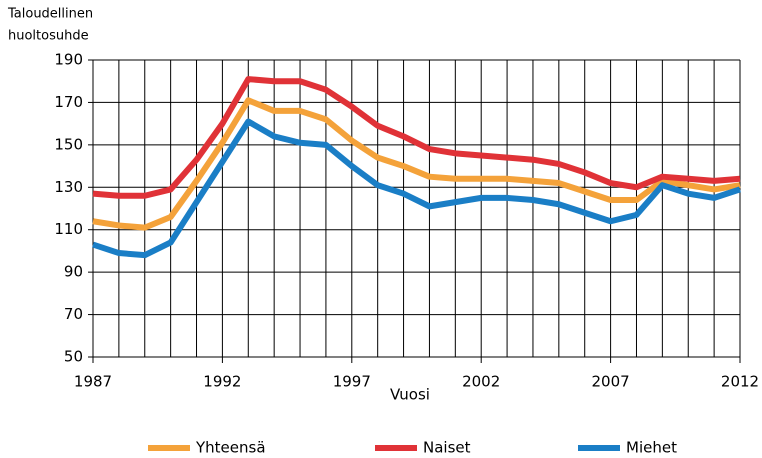  What do you see at coordinates (68, 229) in the screenshot?
I see `y-tick-label: 110` at bounding box center [68, 229].